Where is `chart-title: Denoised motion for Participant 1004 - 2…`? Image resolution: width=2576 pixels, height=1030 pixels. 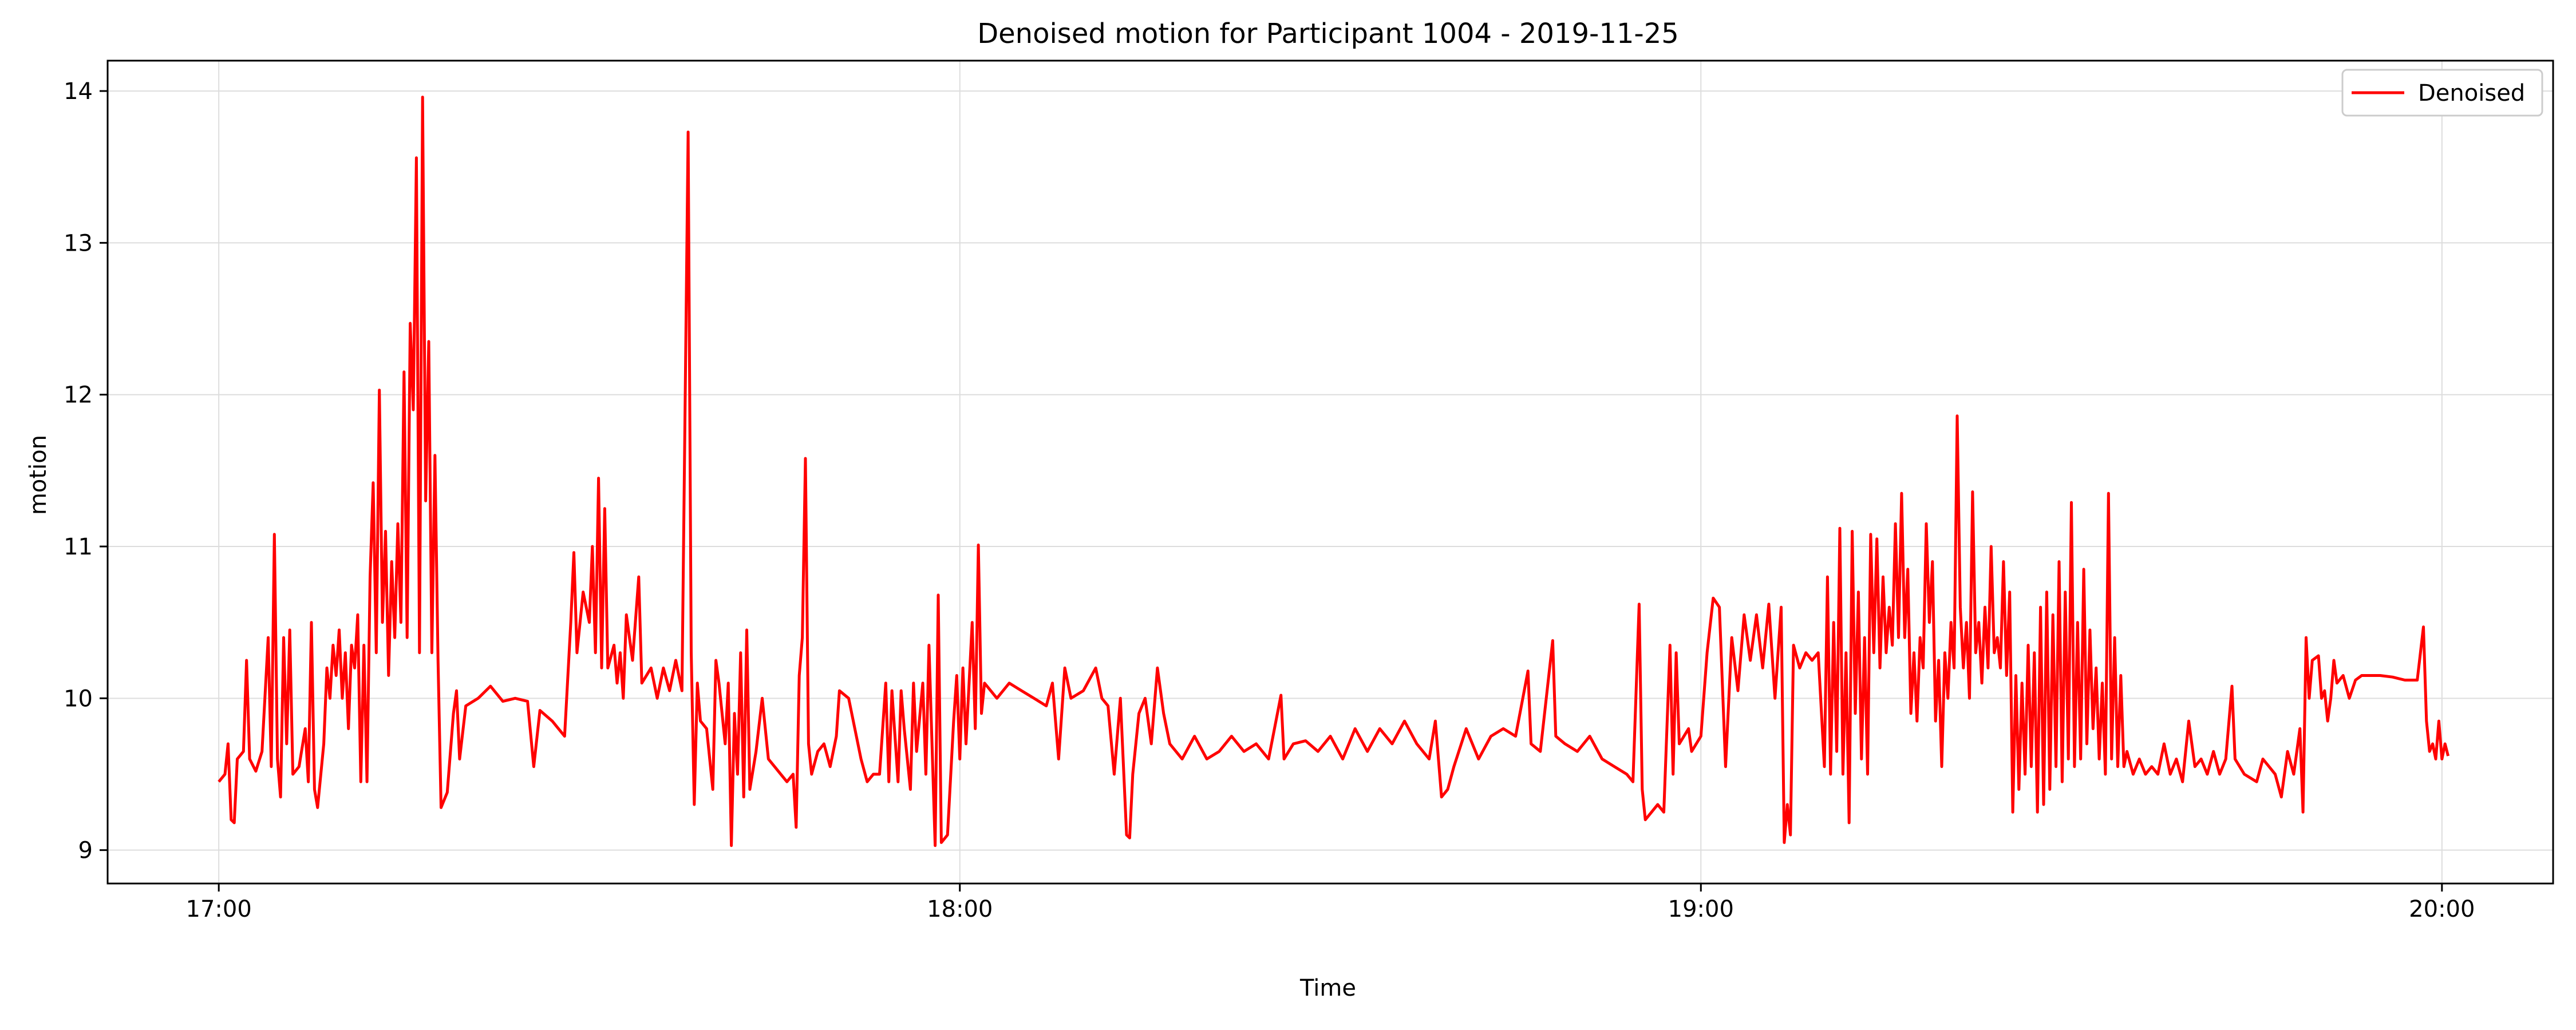 chart-title: Denoised motion for Participant 1004 - 2… is located at coordinates (1328, 34).